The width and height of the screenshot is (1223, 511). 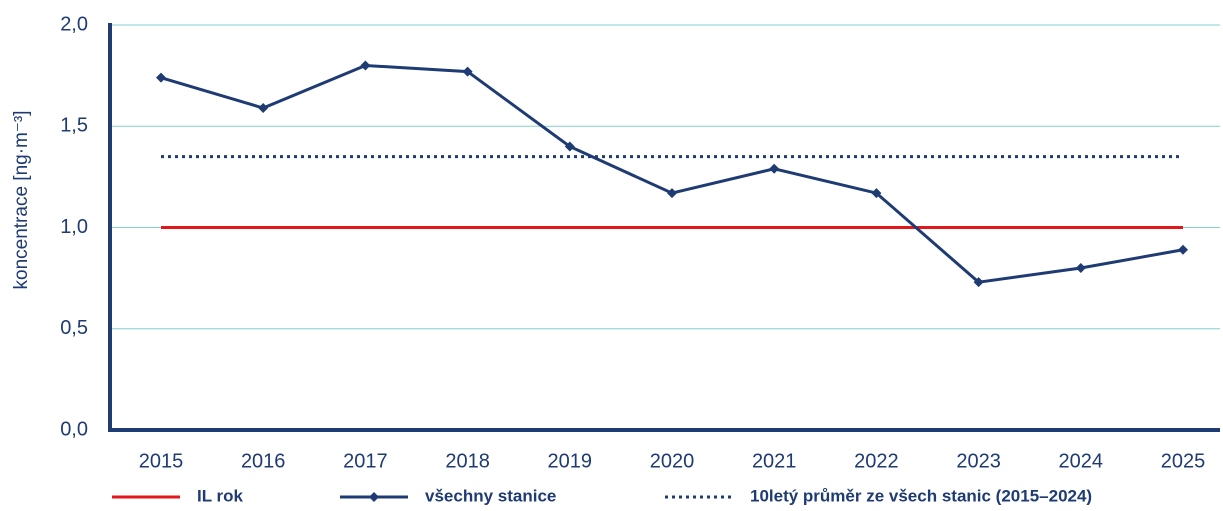 I want to click on y-tick-label: 0,0, so click(x=74, y=429).